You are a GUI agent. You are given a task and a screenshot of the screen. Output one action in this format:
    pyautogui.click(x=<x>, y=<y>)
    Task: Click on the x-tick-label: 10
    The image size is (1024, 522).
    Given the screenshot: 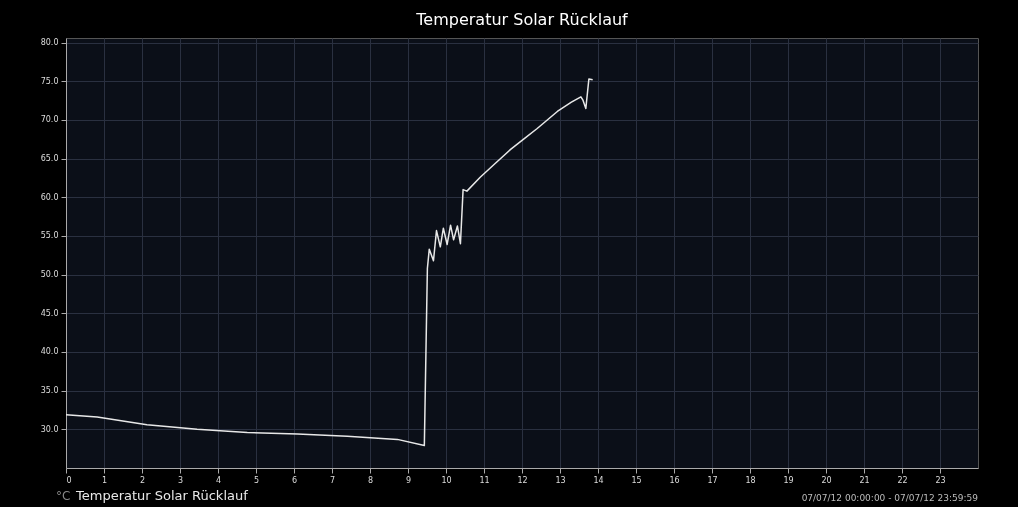 What is the action you would take?
    pyautogui.click(x=446, y=480)
    